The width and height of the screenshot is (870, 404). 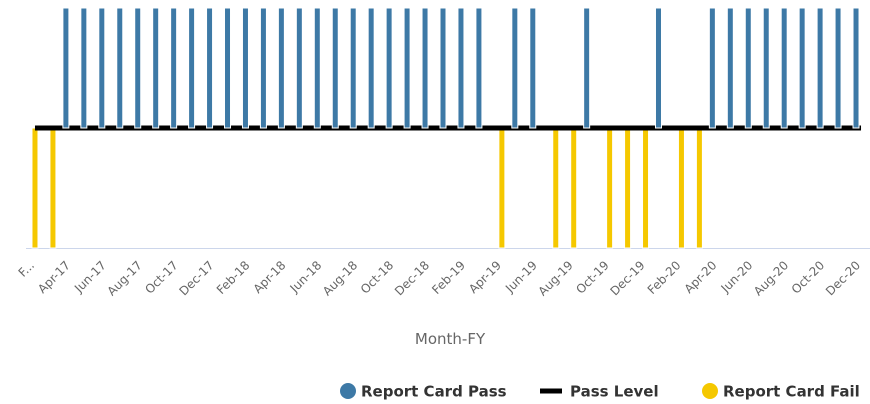 I want to click on x-axis-title: Month-FY, so click(x=450, y=339).